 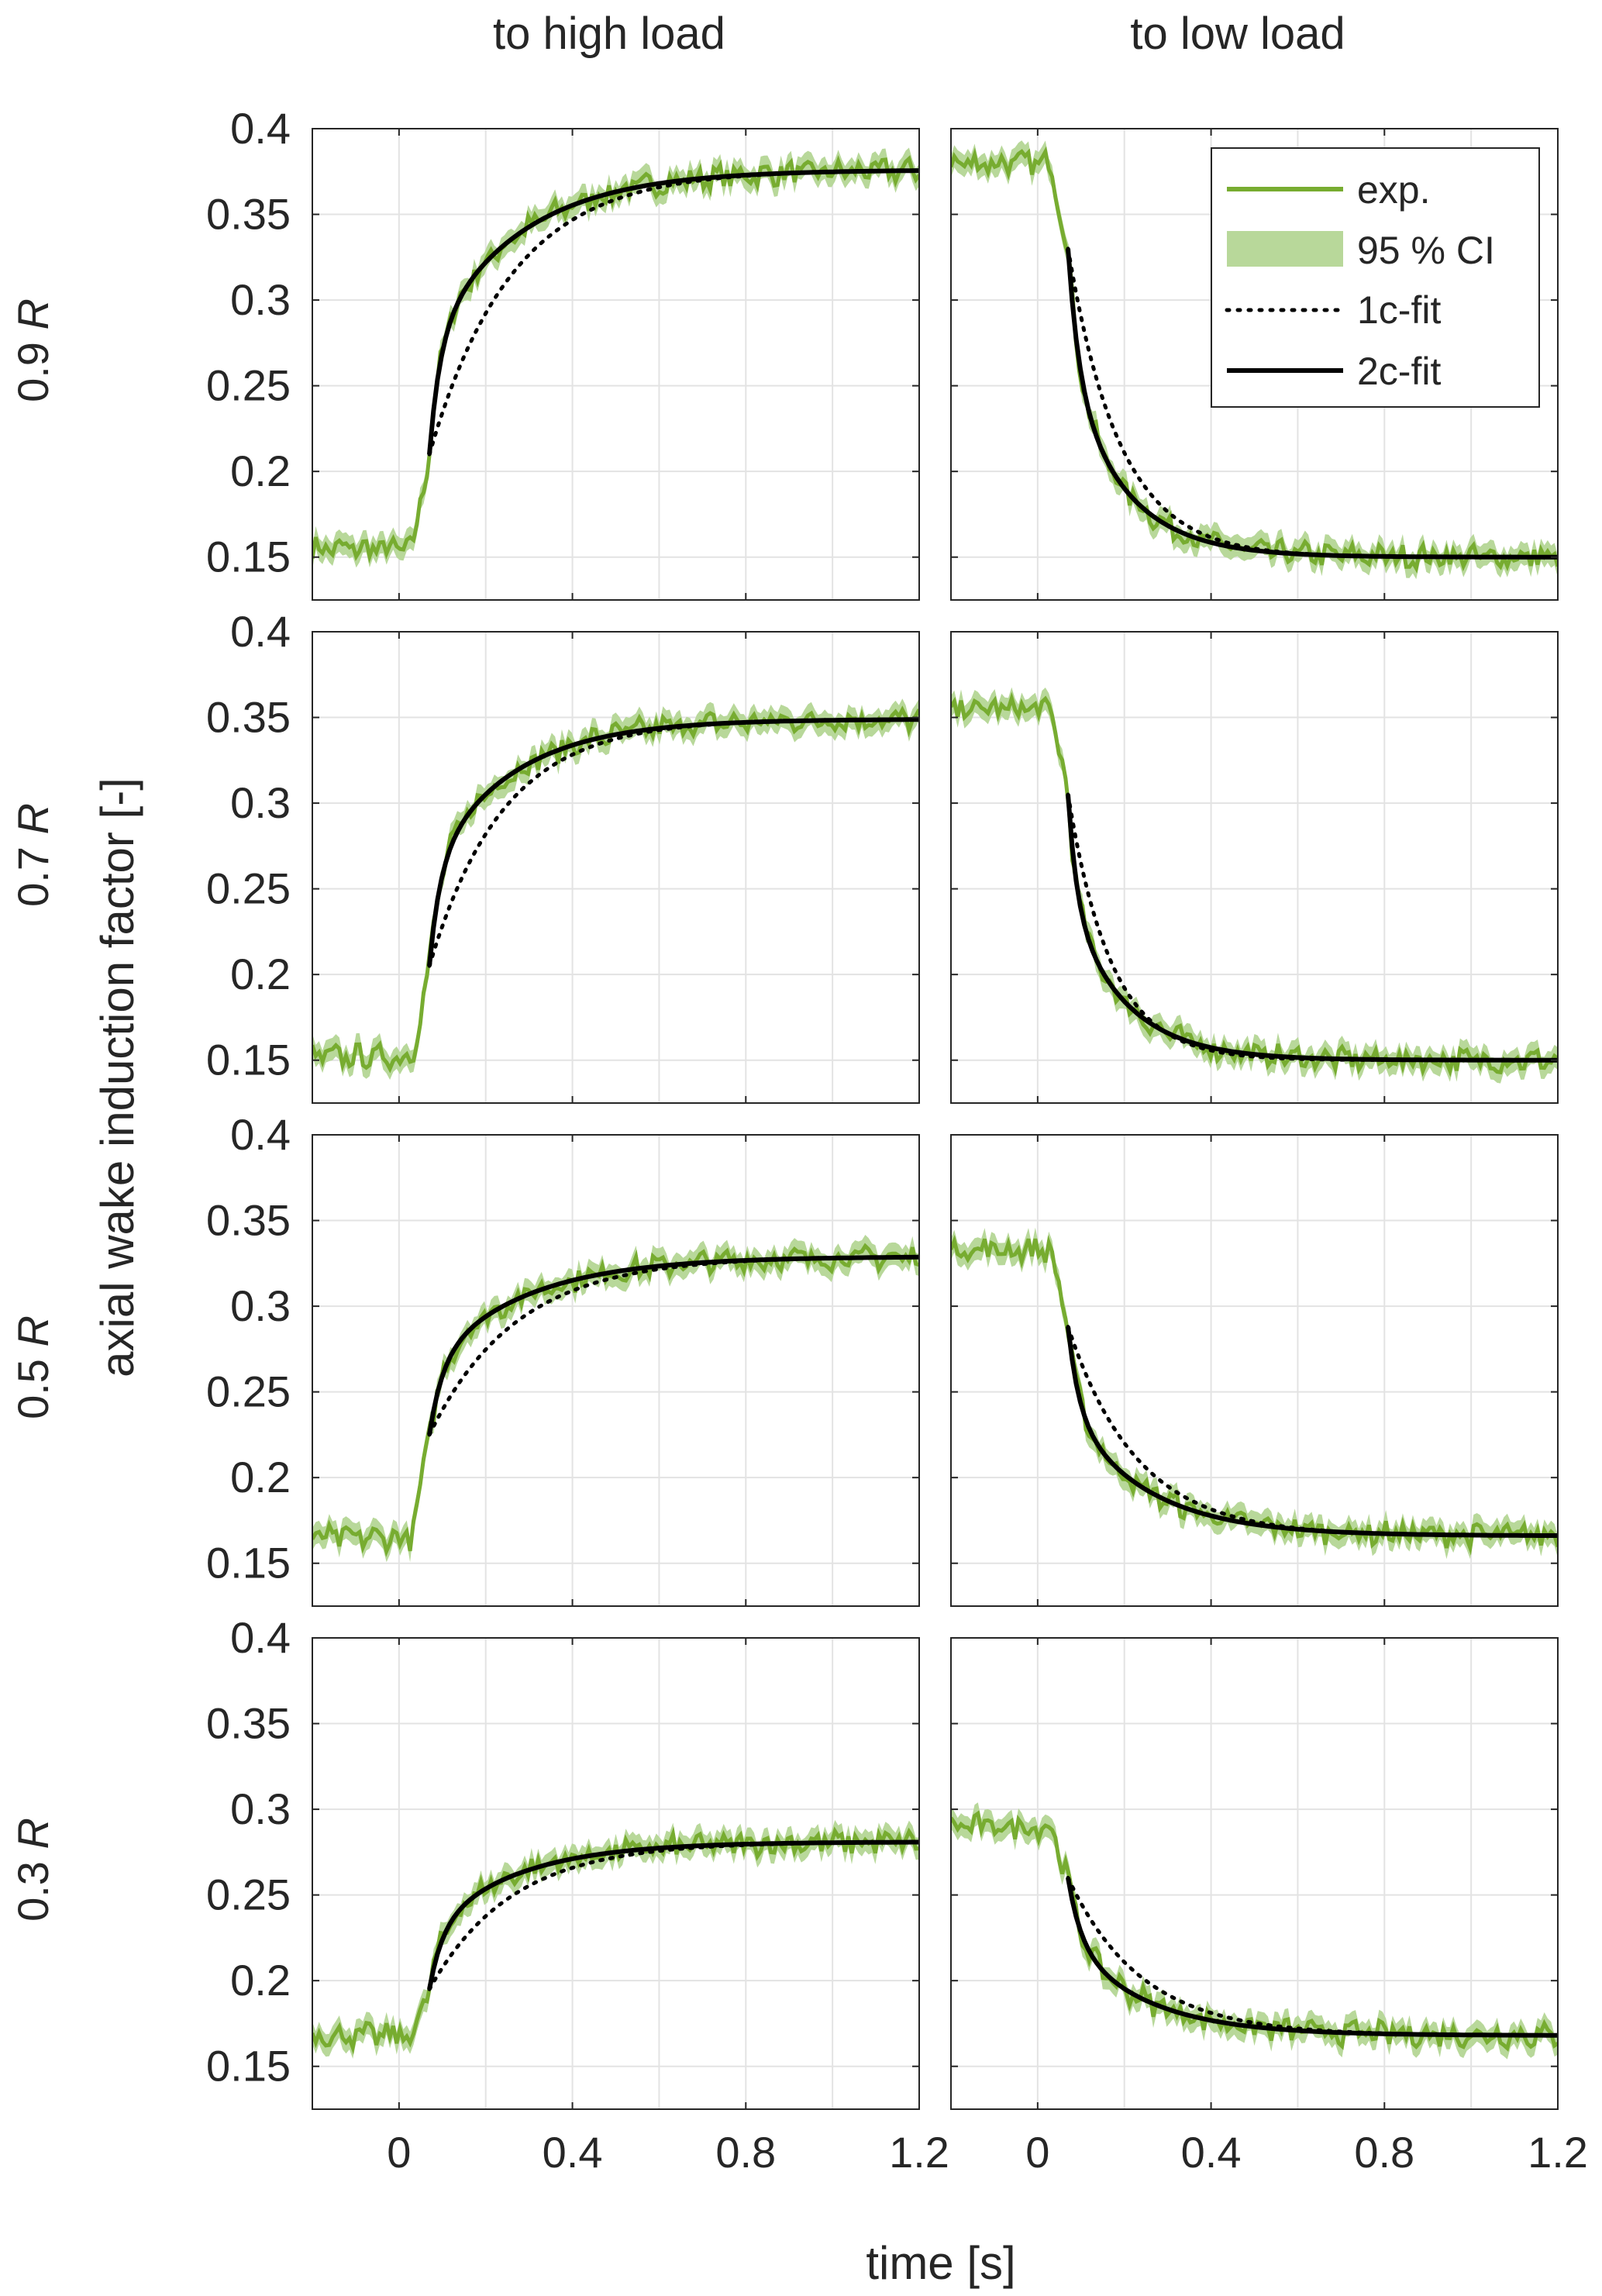 I want to click on row-label-0.9R: 0.9 R, so click(x=33, y=350).